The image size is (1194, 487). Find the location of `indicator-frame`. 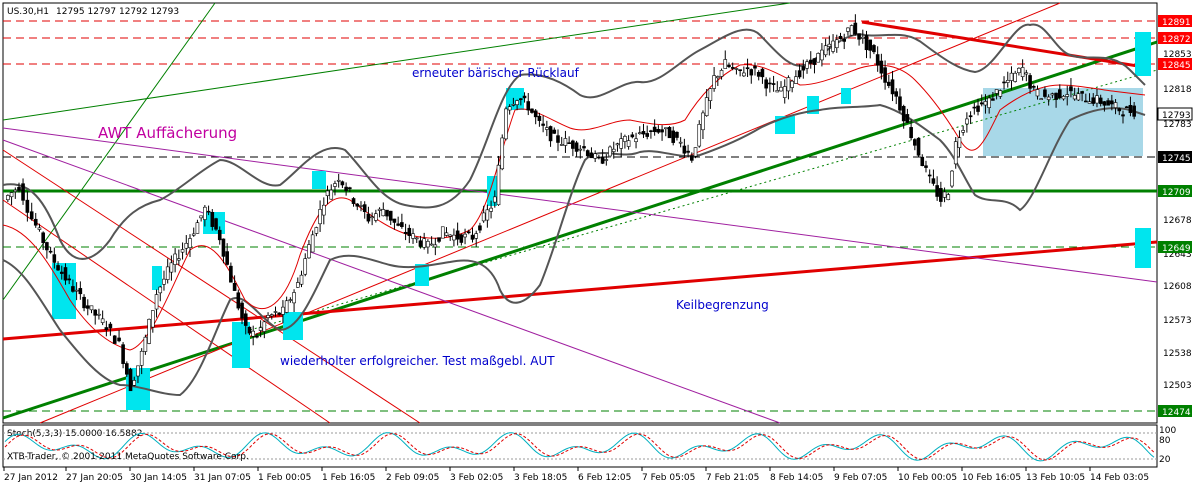

indicator-frame is located at coordinates (580, 446).